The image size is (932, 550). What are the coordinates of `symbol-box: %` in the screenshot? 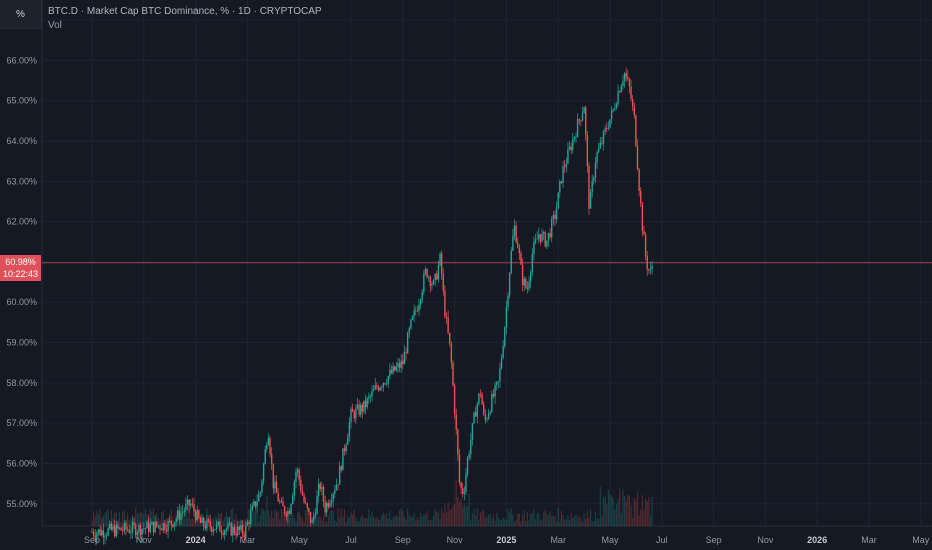 It's located at (21, 14).